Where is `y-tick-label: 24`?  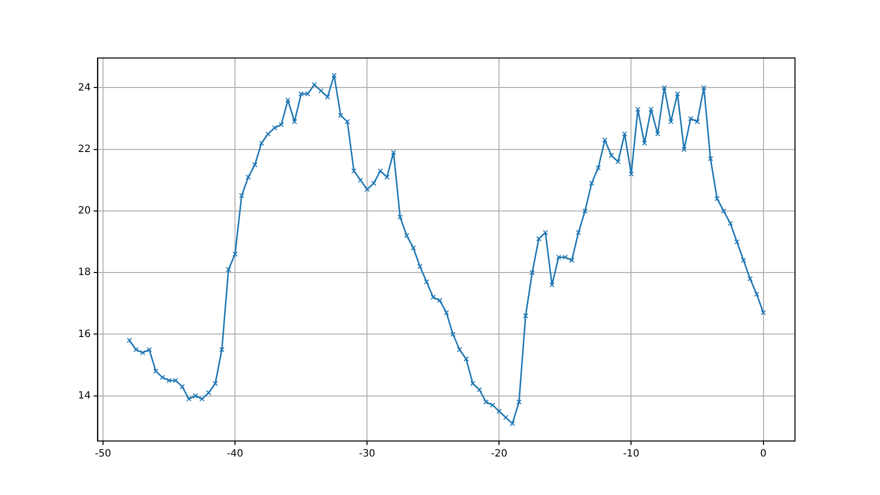
y-tick-label: 24 is located at coordinates (84, 88).